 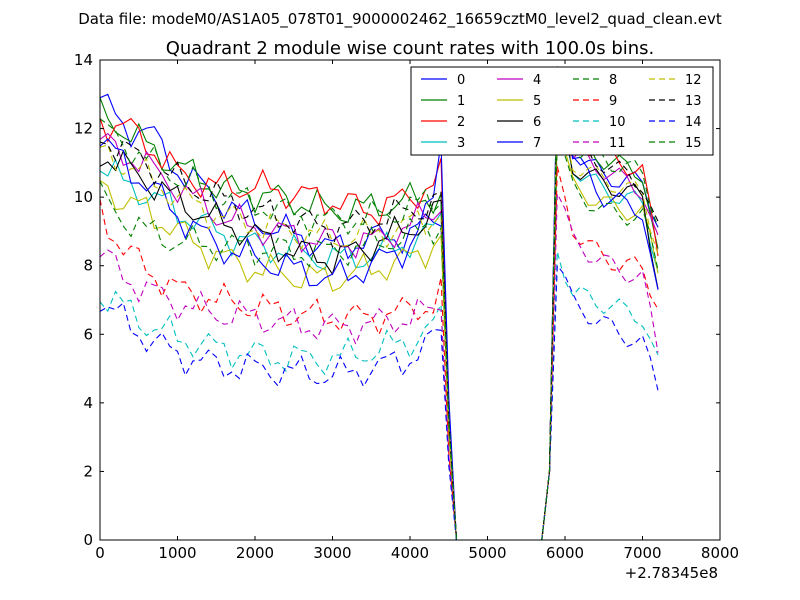 What do you see at coordinates (562, 111) in the screenshot?
I see `legend-box` at bounding box center [562, 111].